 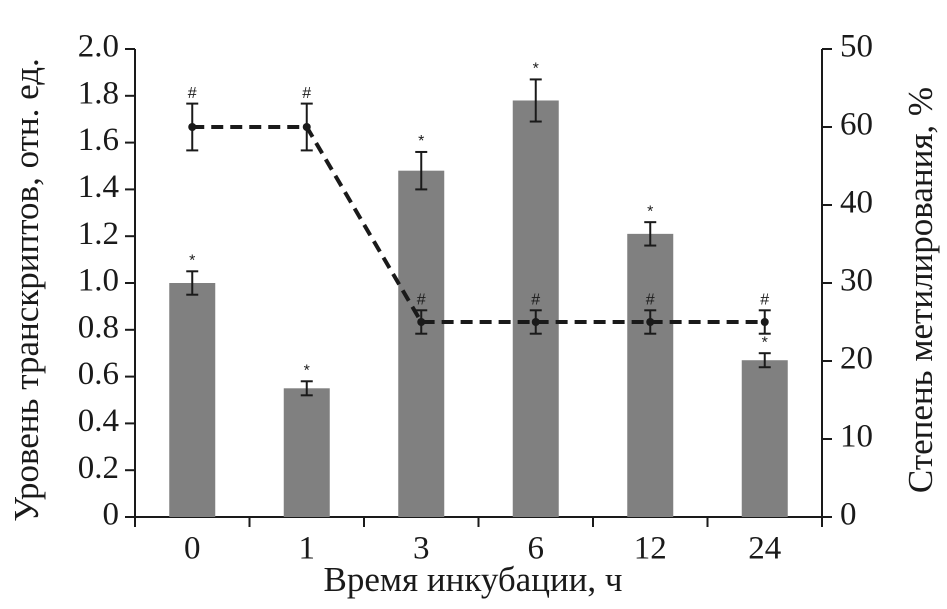 What do you see at coordinates (848, 515) in the screenshot?
I see `y2-tick-label: 0` at bounding box center [848, 515].